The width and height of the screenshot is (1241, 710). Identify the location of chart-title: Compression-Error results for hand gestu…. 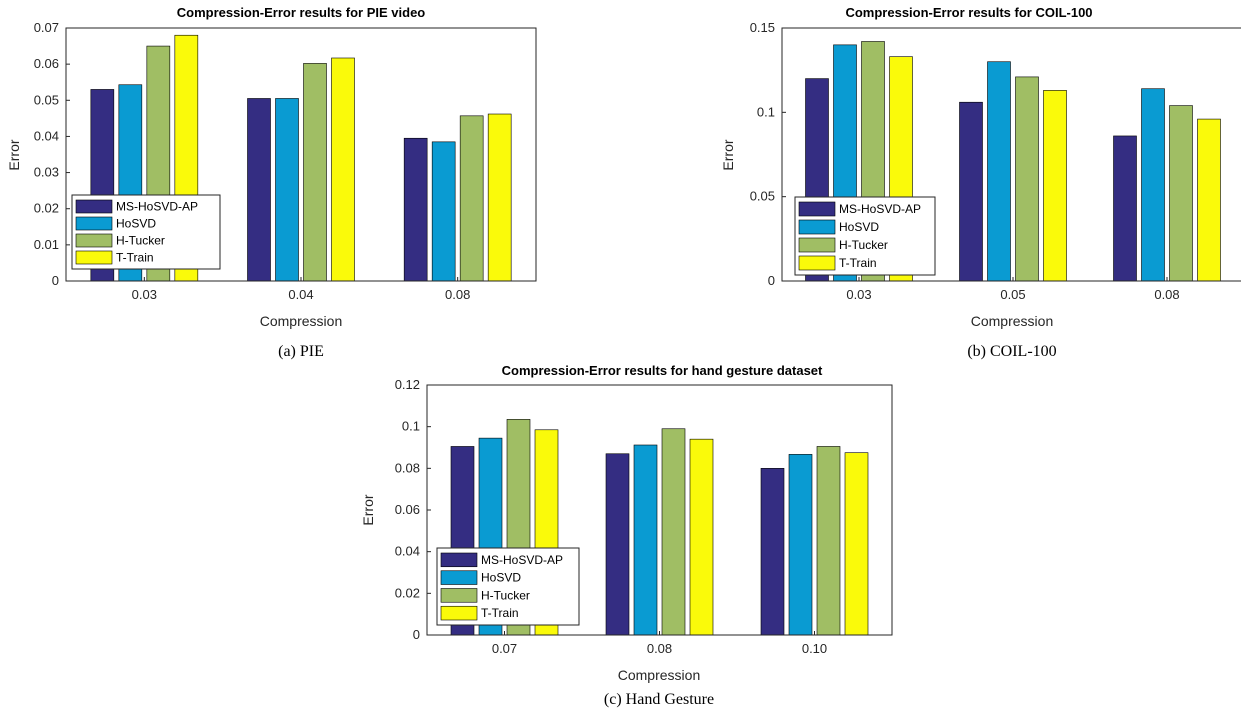
(662, 370).